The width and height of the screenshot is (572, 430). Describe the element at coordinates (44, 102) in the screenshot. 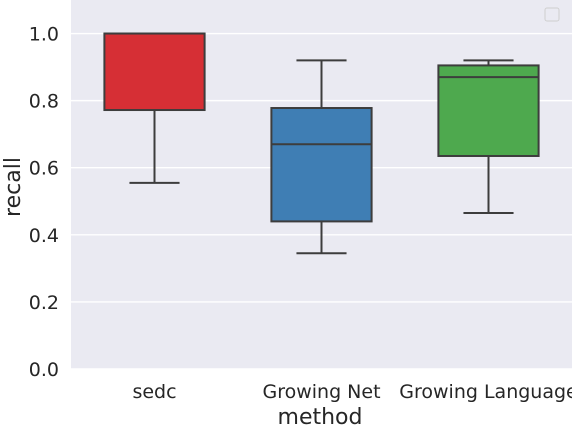

I see `y-tick-0.8: 0.8` at that location.